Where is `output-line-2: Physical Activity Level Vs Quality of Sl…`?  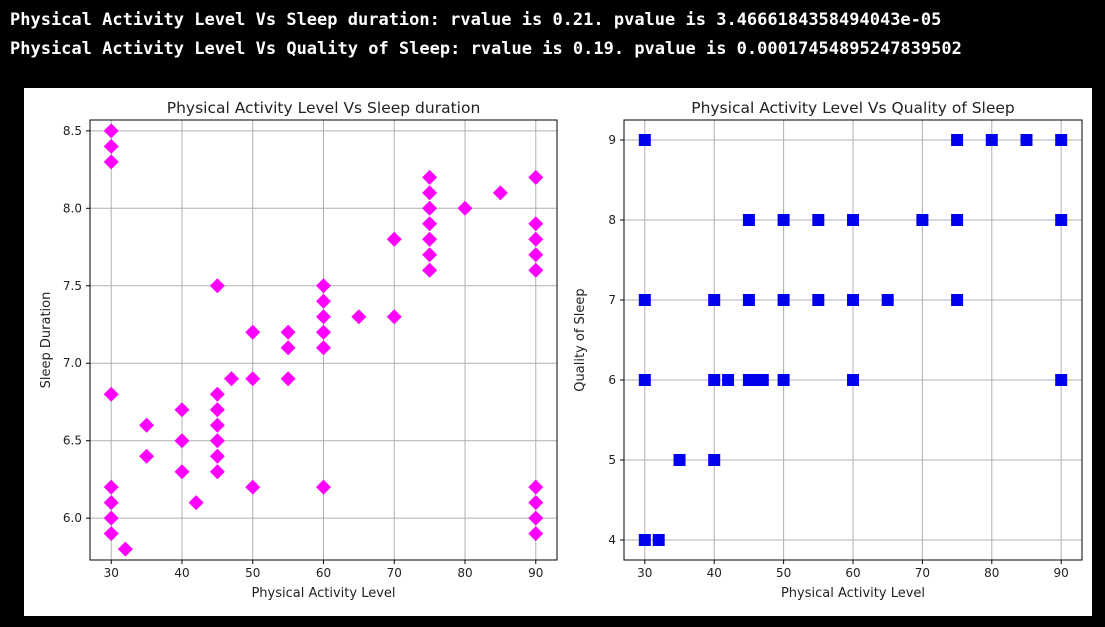
output-line-2: Physical Activity Level Vs Quality of Sl… is located at coordinates (486, 49).